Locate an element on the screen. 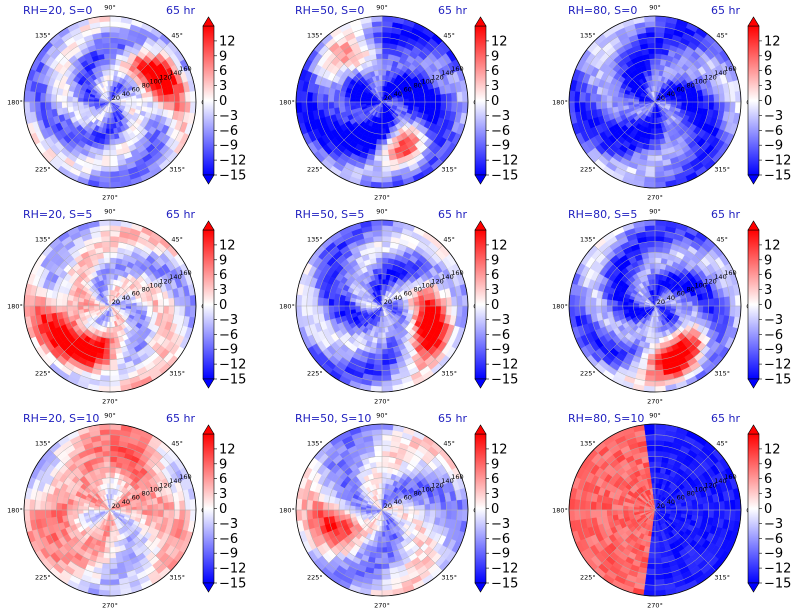  radius-tick-label: 40 is located at coordinates (671, 94).